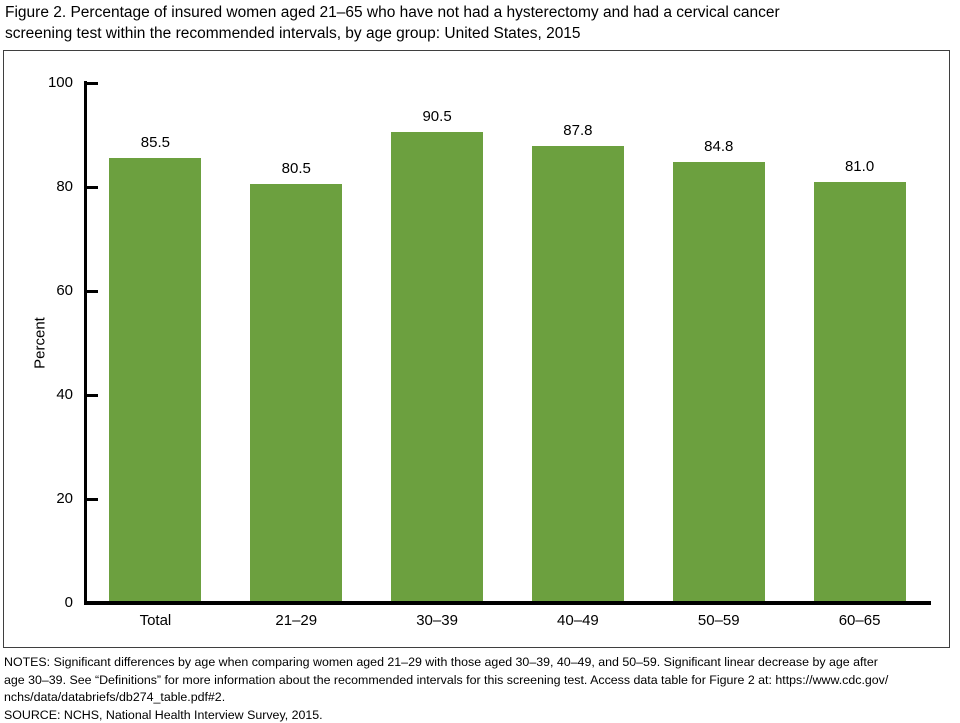 This screenshot has width=960, height=723. What do you see at coordinates (60, 82) in the screenshot?
I see `y-tick-label: 100` at bounding box center [60, 82].